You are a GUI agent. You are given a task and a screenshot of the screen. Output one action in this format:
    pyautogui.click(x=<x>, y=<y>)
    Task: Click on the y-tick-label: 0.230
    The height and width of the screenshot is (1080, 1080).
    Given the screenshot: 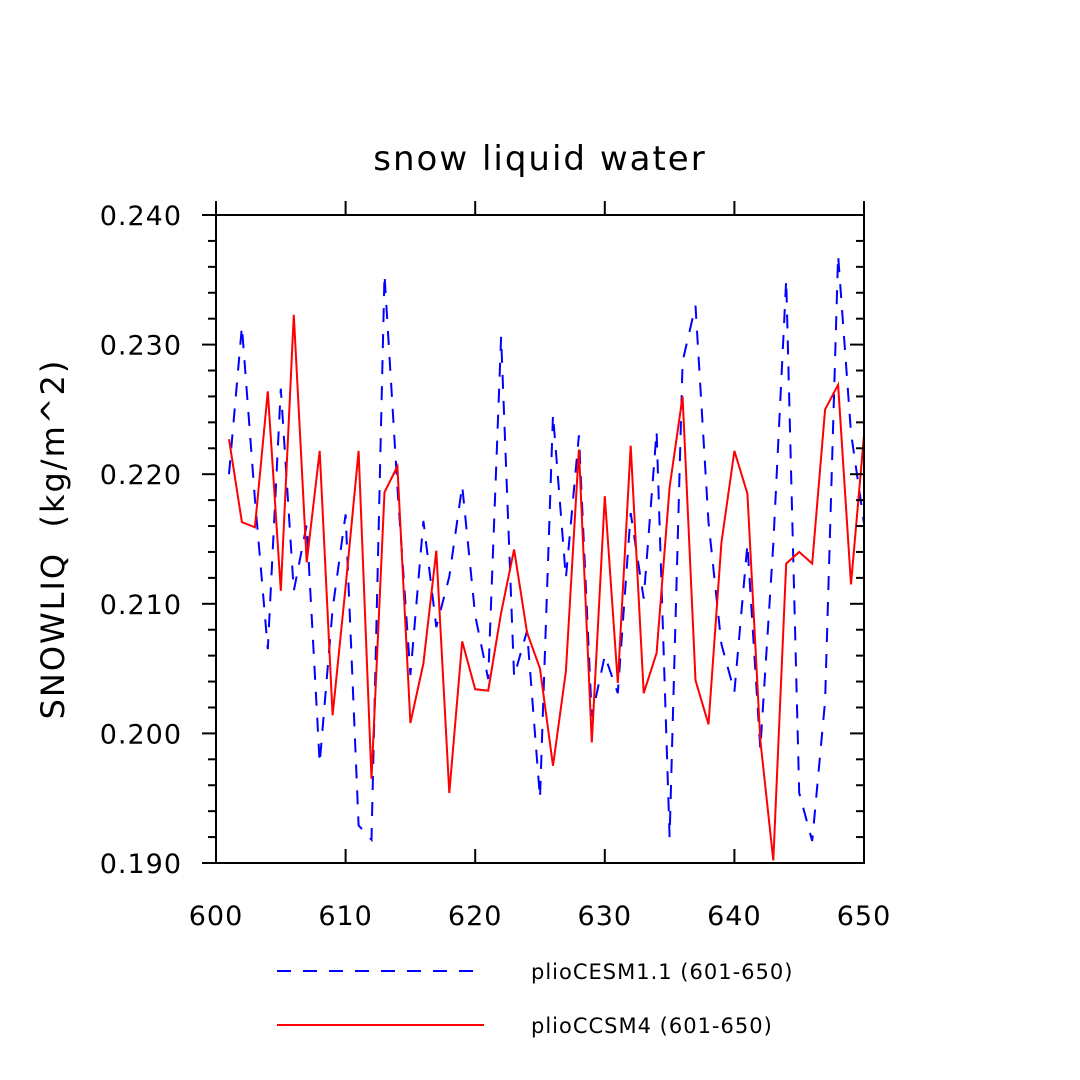 What is the action you would take?
    pyautogui.click(x=141, y=346)
    